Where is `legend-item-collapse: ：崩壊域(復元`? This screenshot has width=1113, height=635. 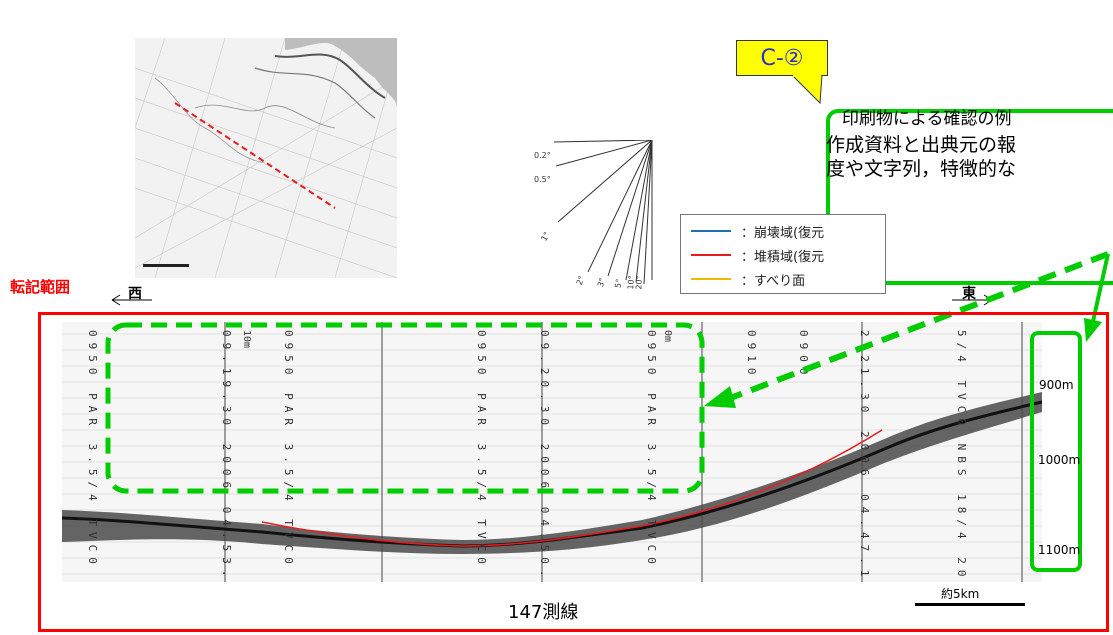
legend-item-collapse: ：崩壊域(復元 is located at coordinates (786, 231).